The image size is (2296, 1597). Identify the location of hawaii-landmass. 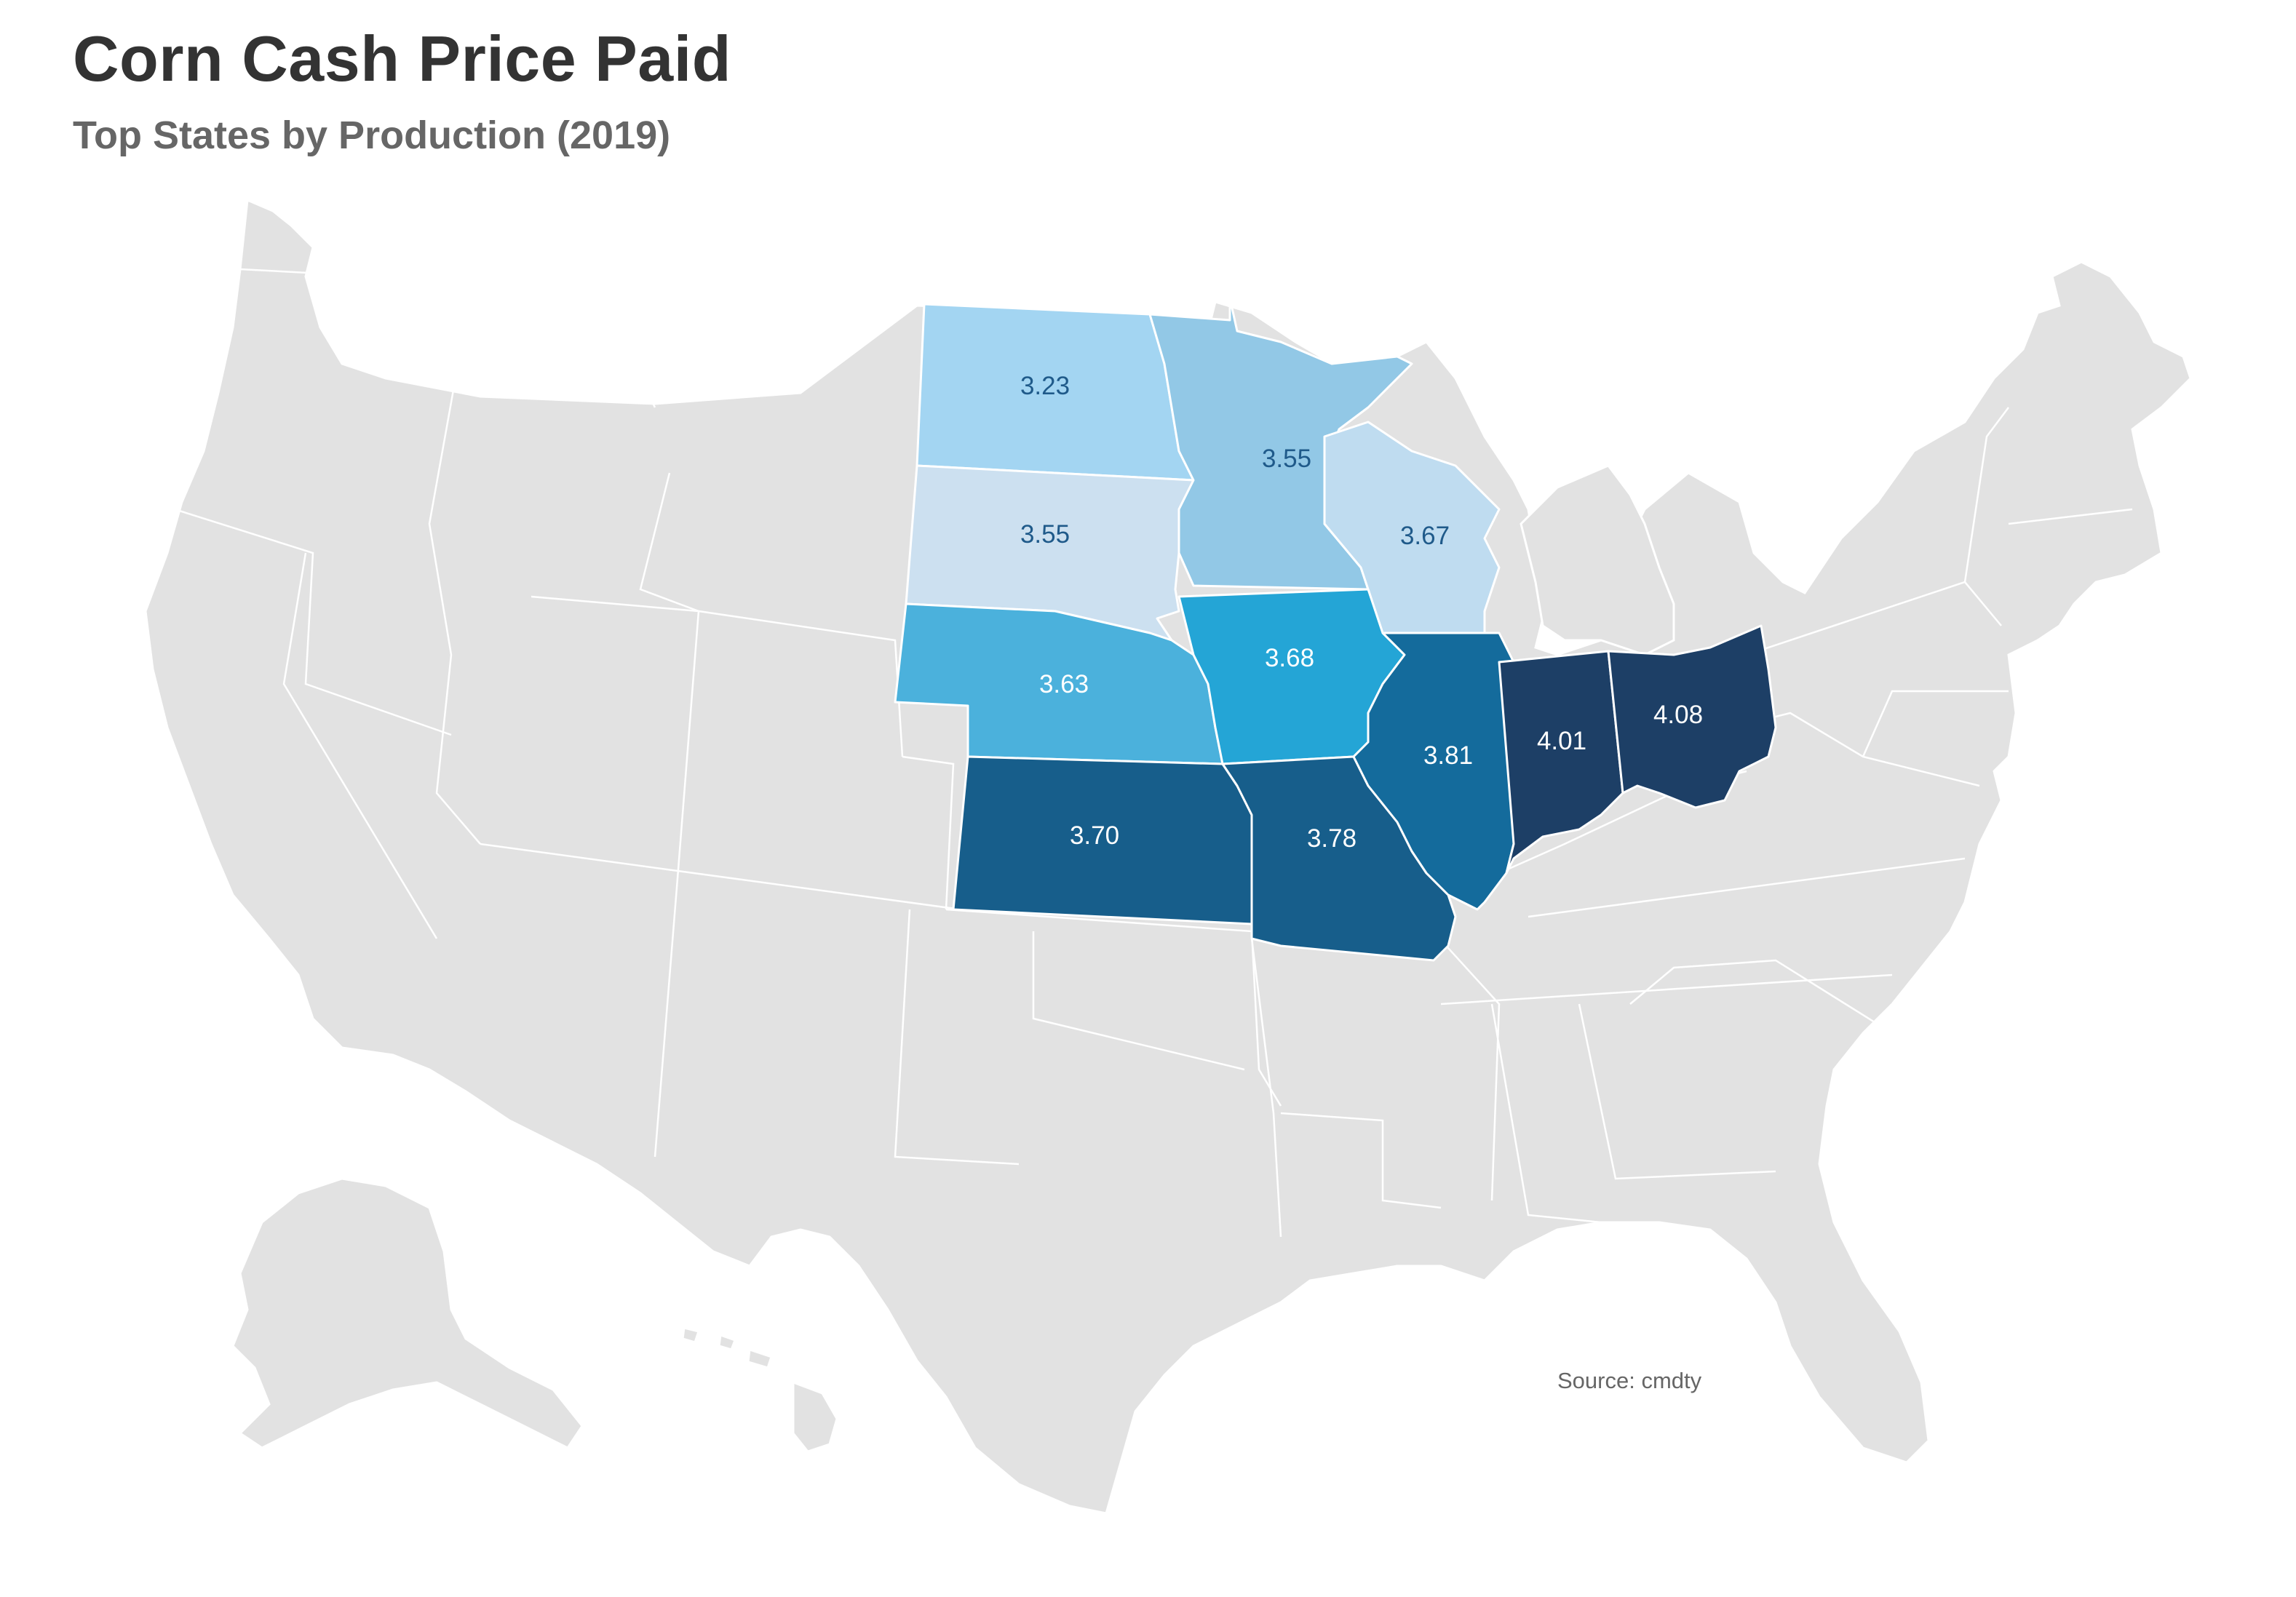
(815, 1416).